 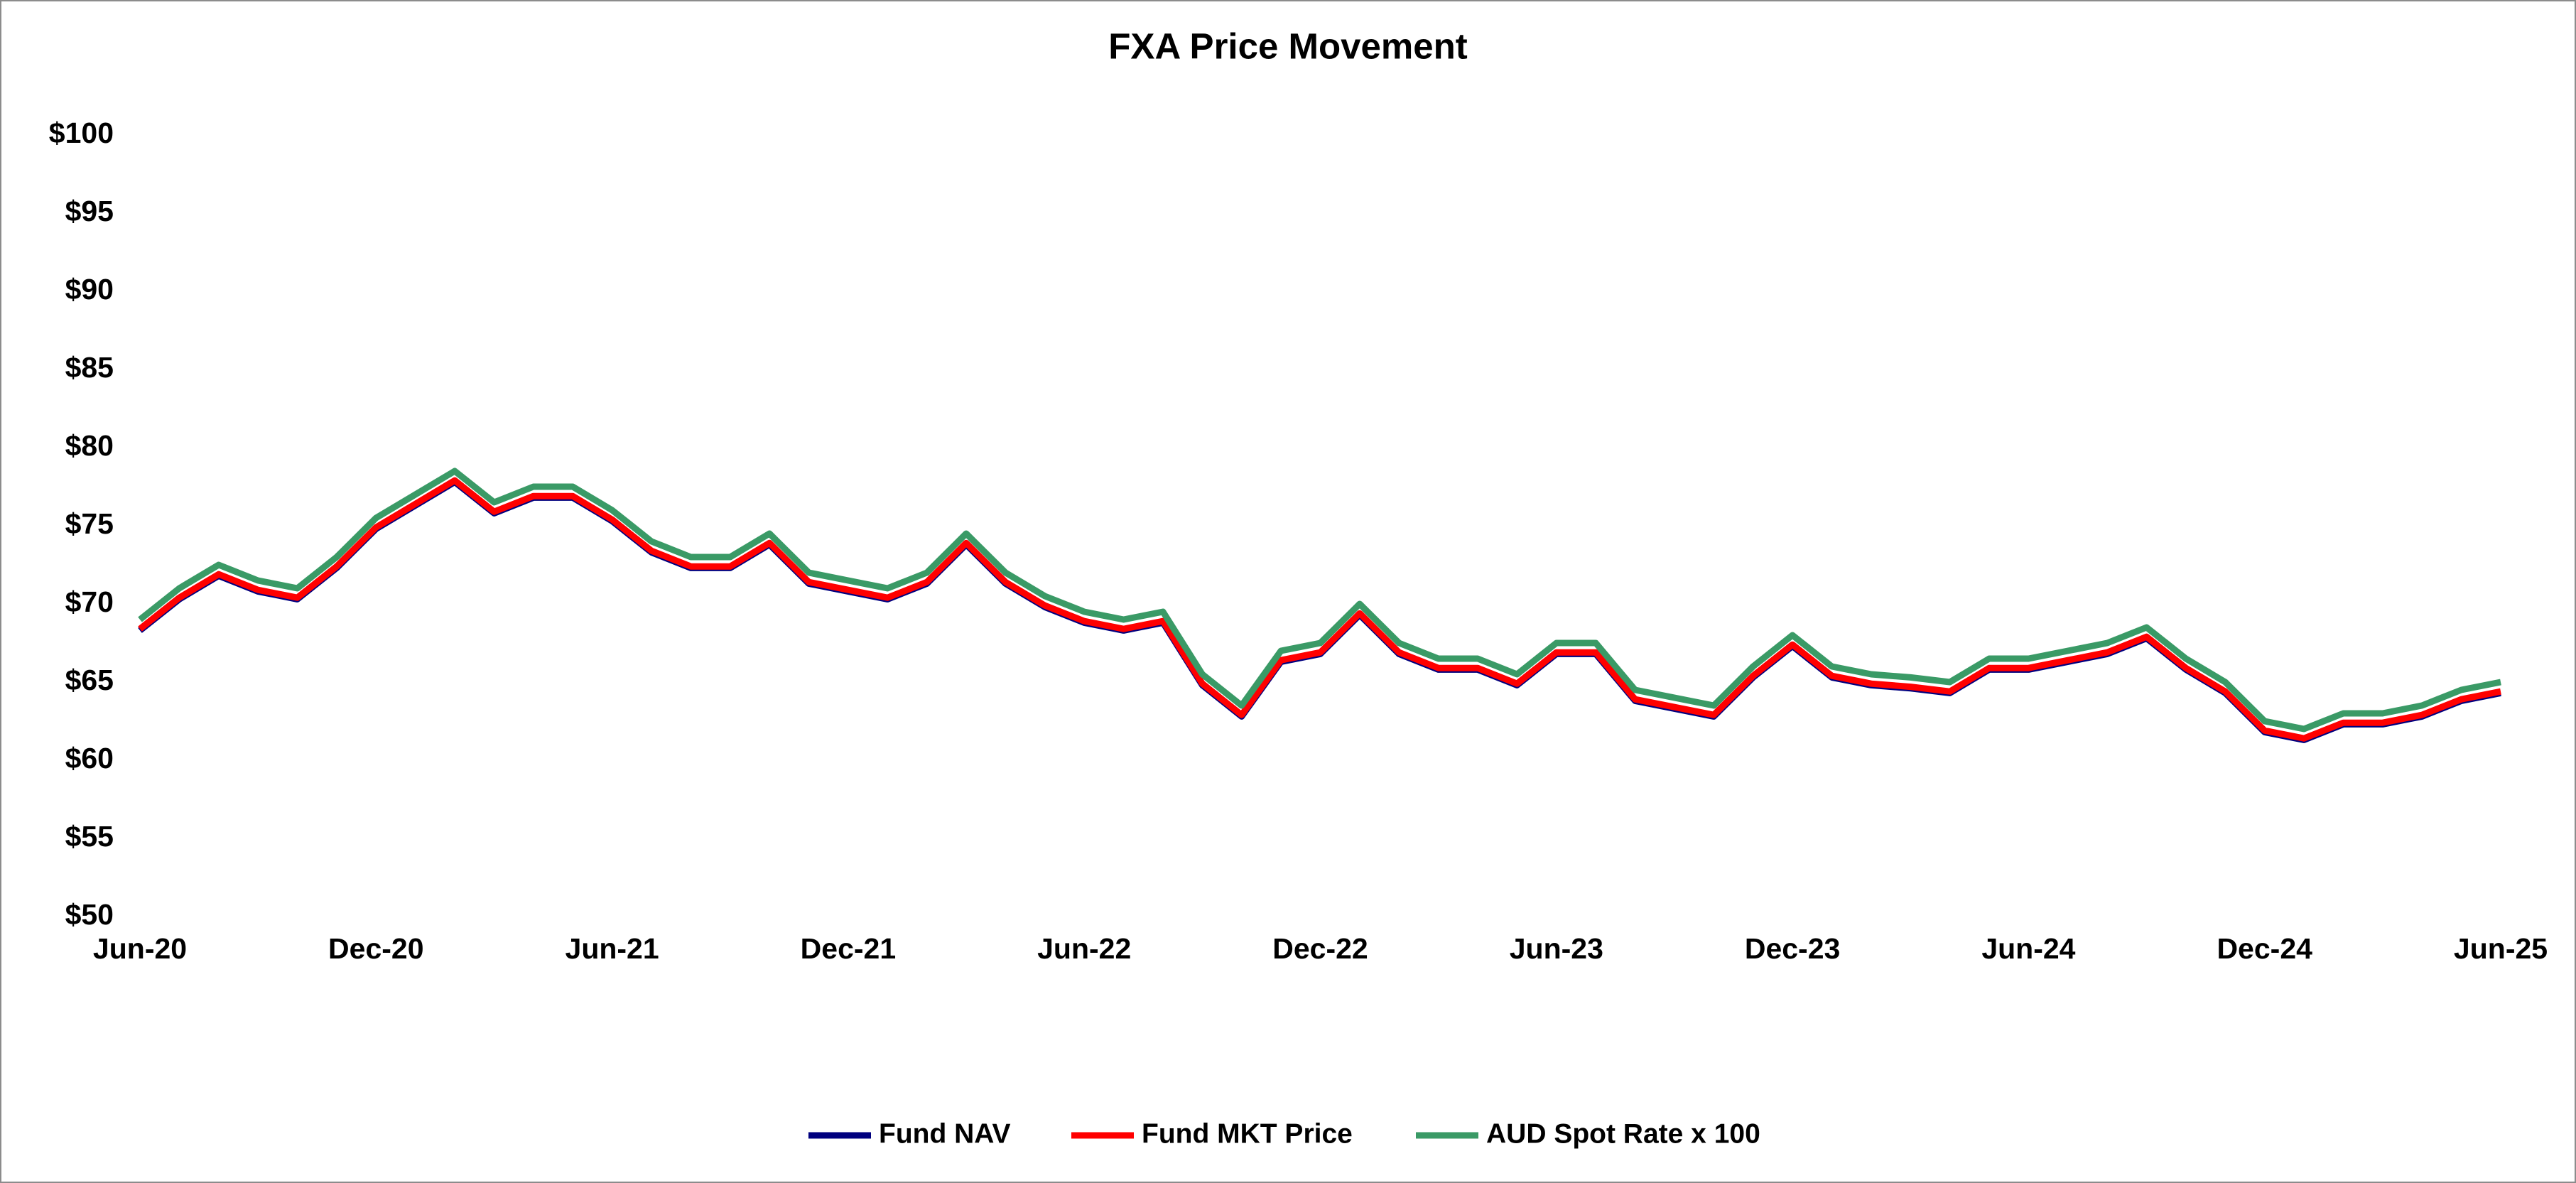 What do you see at coordinates (89, 211) in the screenshot?
I see `y-tick-label: $95` at bounding box center [89, 211].